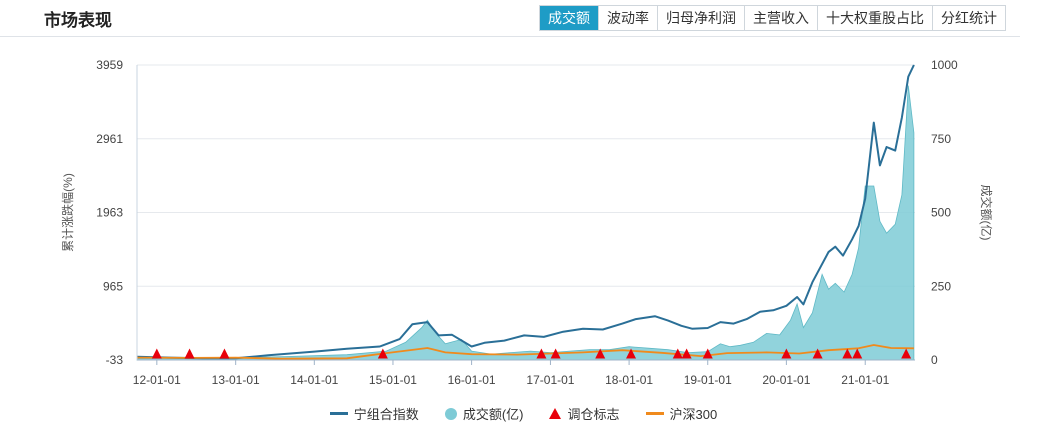  What do you see at coordinates (941, 139) in the screenshot?
I see `y2-tick-label: 750` at bounding box center [941, 139].